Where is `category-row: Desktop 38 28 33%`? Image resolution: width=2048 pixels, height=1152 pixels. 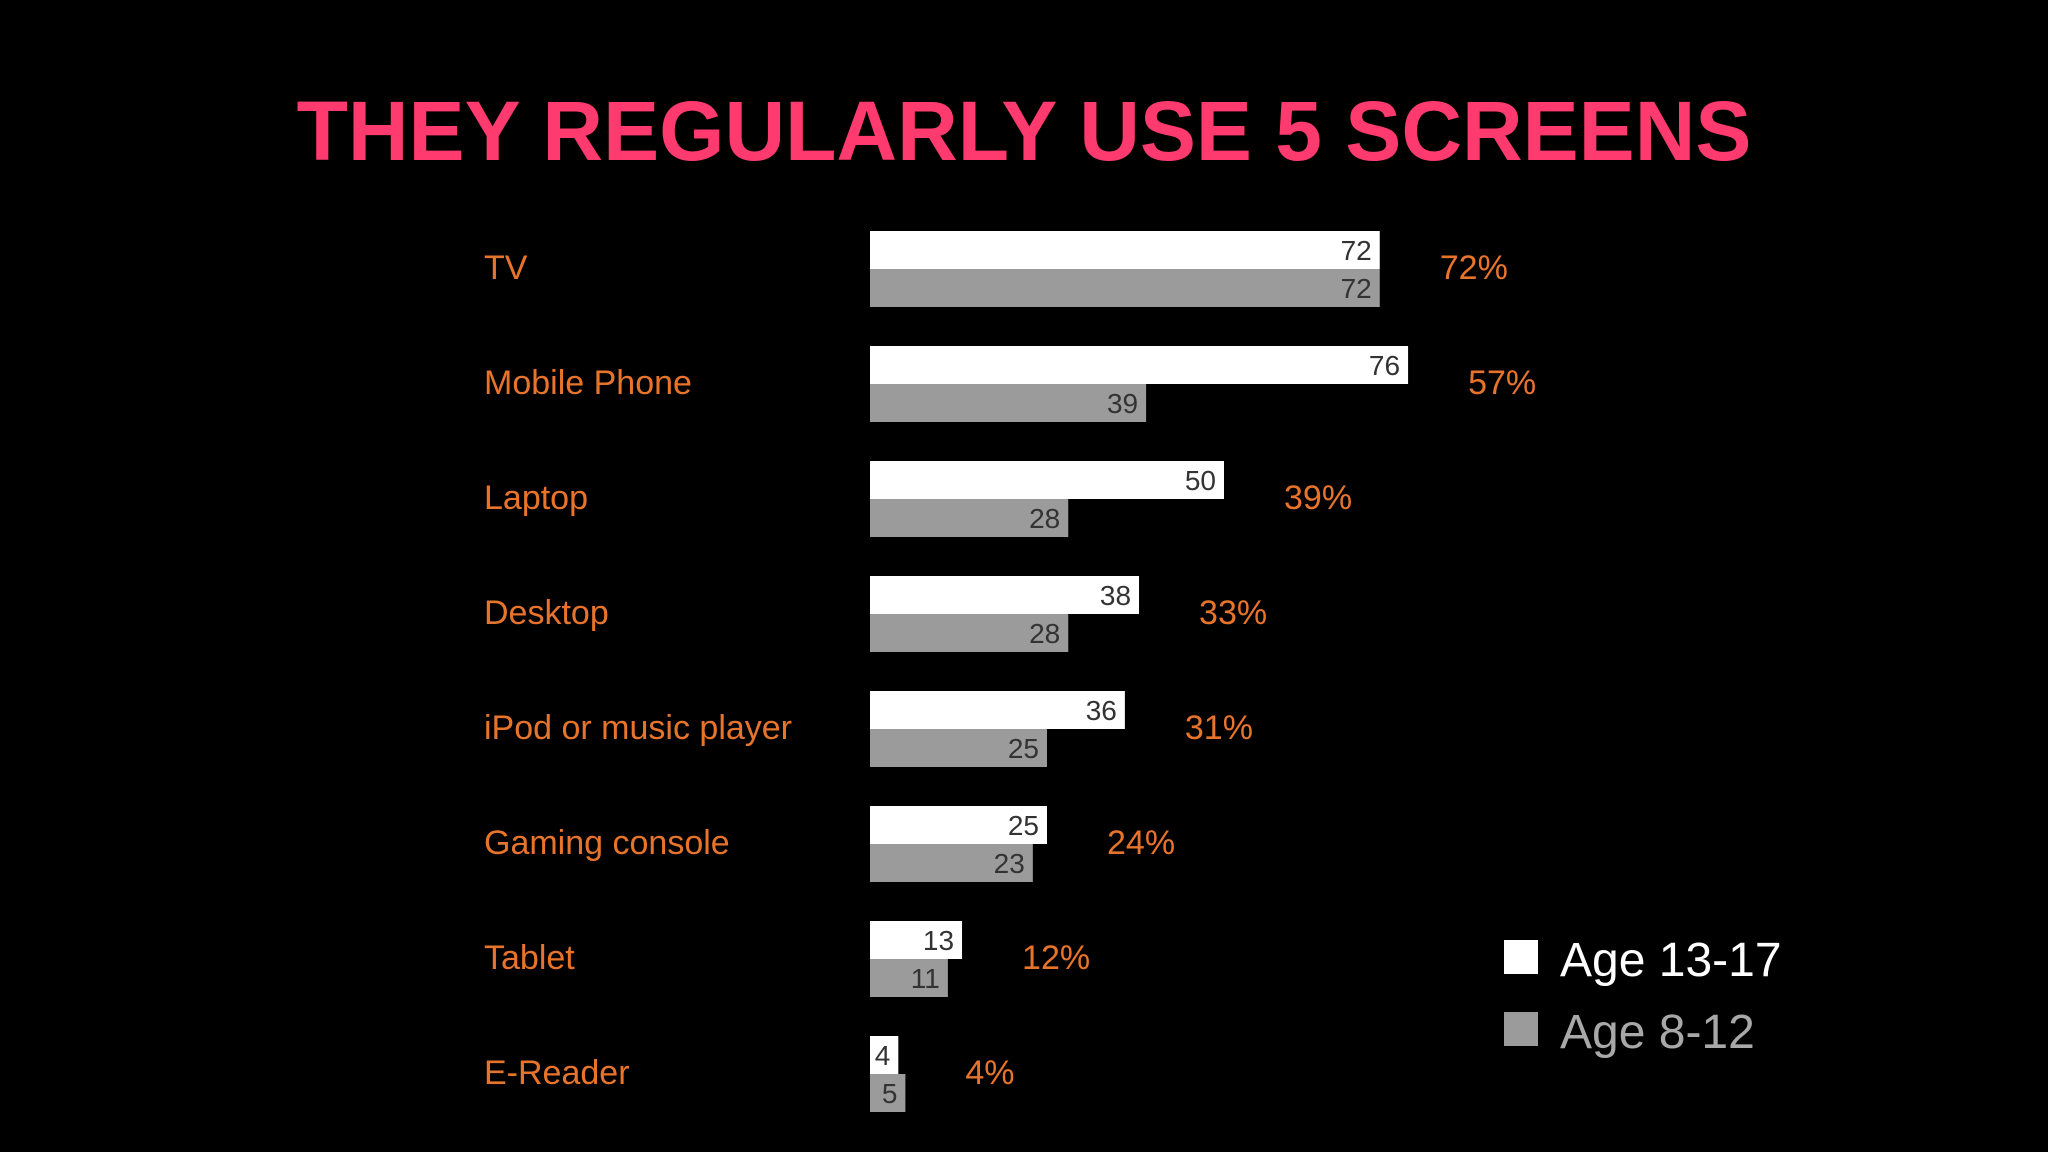
category-row: Desktop 38 28 33% is located at coordinates (875, 614).